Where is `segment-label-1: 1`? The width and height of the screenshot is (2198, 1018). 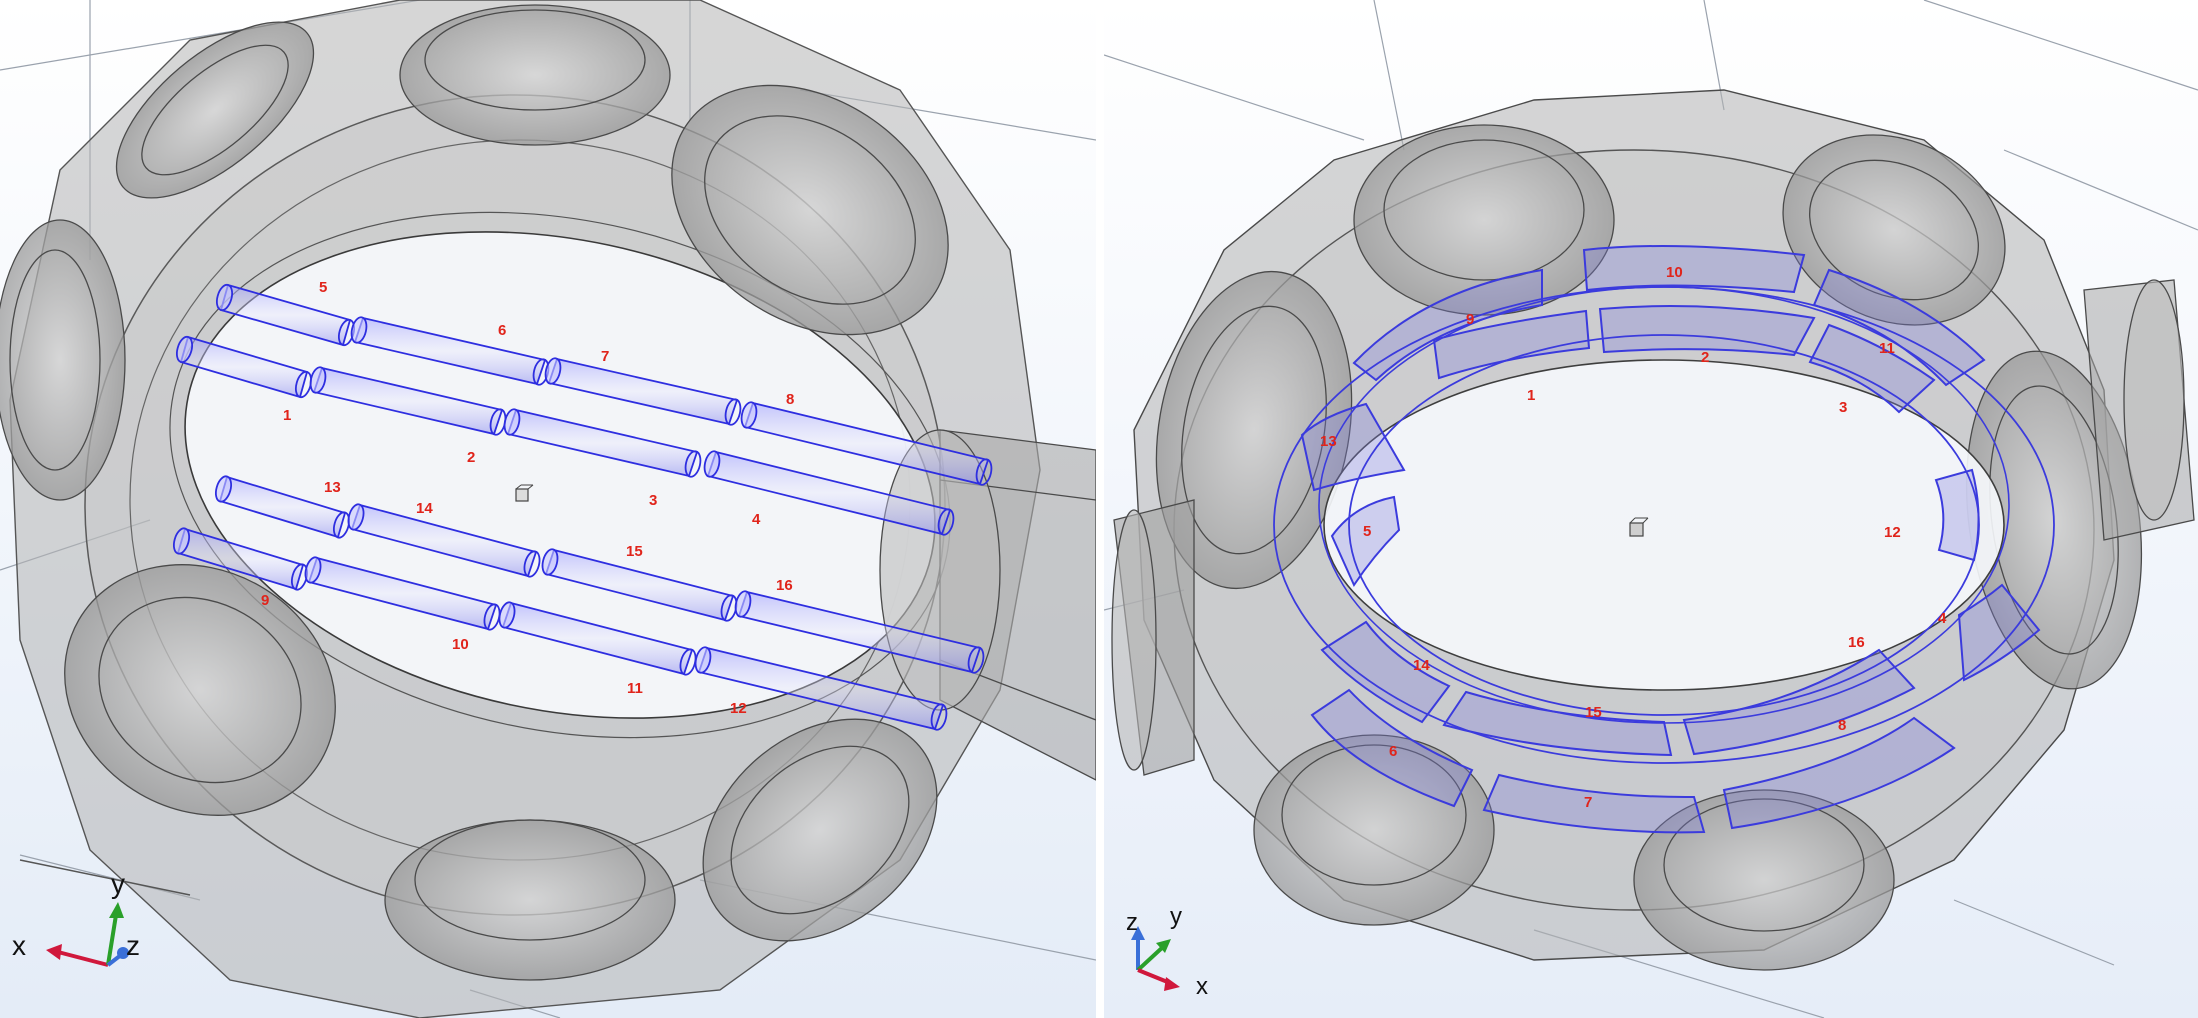 segment-label-1: 1 is located at coordinates (1531, 395).